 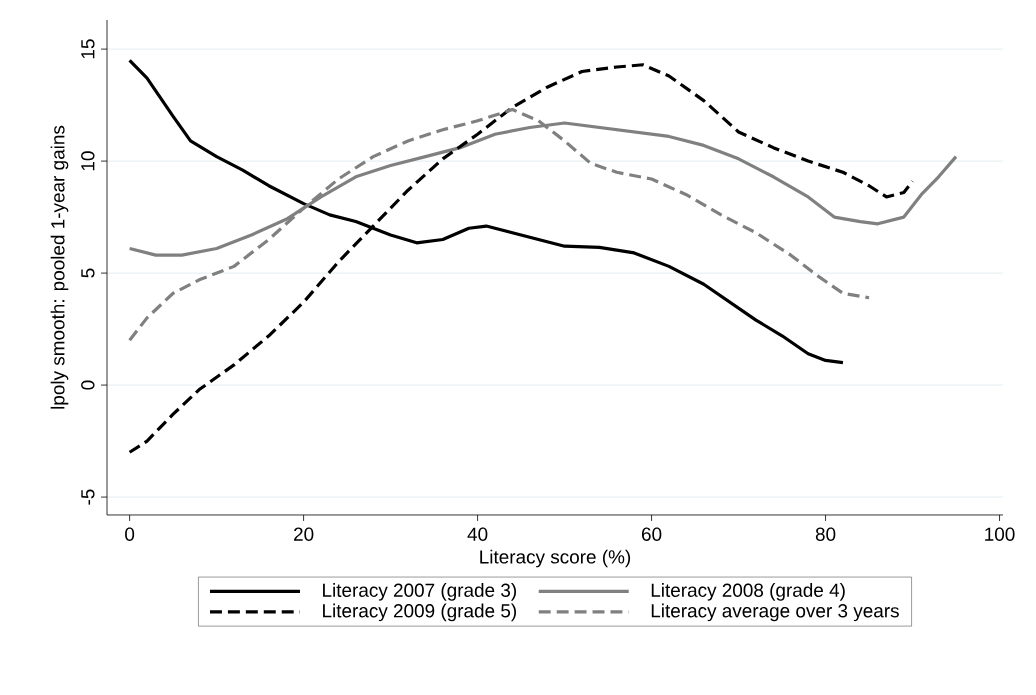 I want to click on y-tick-label: 0, so click(x=88, y=385).